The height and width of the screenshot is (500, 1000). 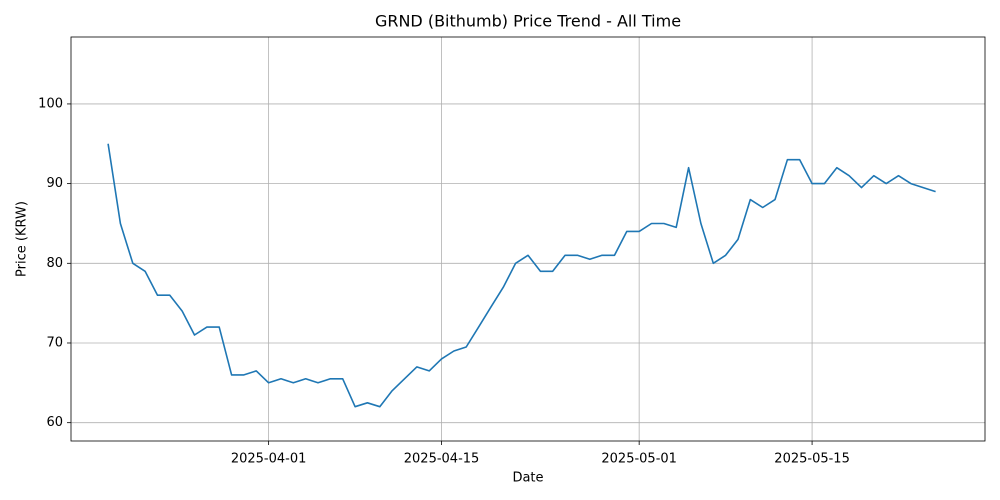 I want to click on y-tick-label: 70, so click(x=54, y=342).